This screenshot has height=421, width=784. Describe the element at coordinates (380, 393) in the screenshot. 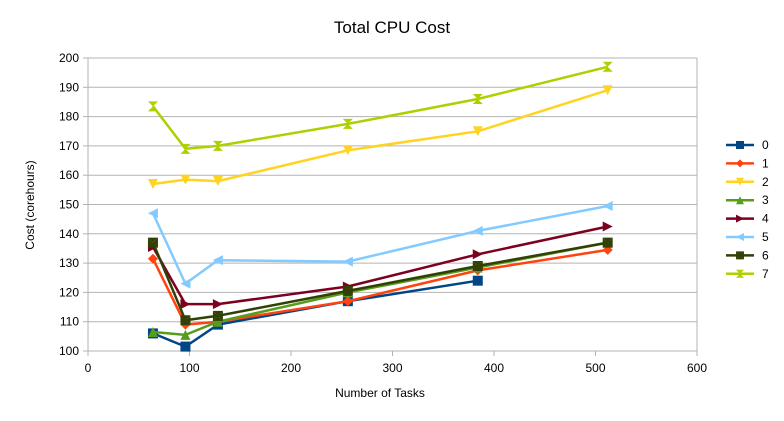

I see `x-axis-label: Number of Tasks` at that location.